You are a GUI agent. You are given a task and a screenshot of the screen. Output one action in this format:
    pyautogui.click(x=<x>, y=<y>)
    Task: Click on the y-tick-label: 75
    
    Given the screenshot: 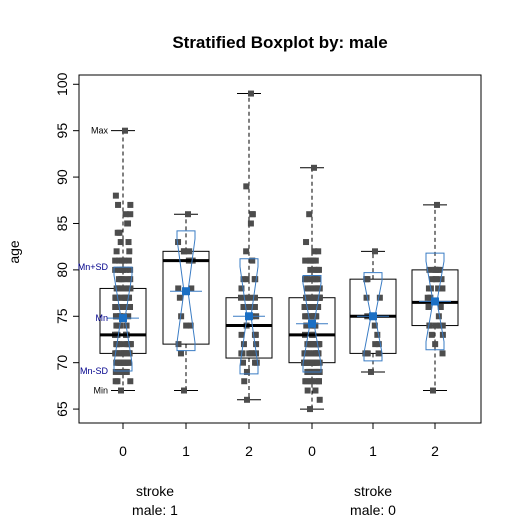 What is the action you would take?
    pyautogui.click(x=62, y=316)
    